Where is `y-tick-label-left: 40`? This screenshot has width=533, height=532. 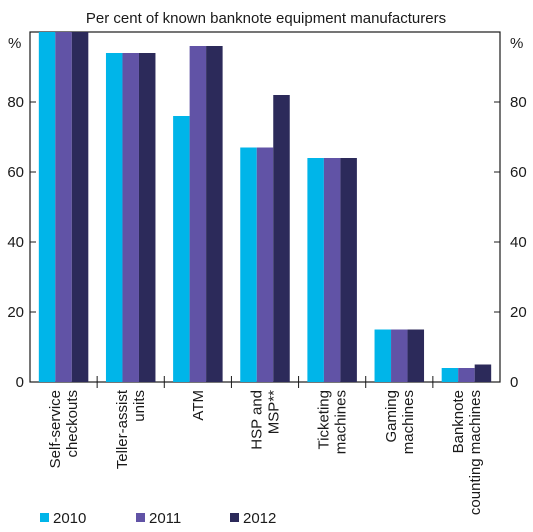 y-tick-label-left: 40 is located at coordinates (15, 242).